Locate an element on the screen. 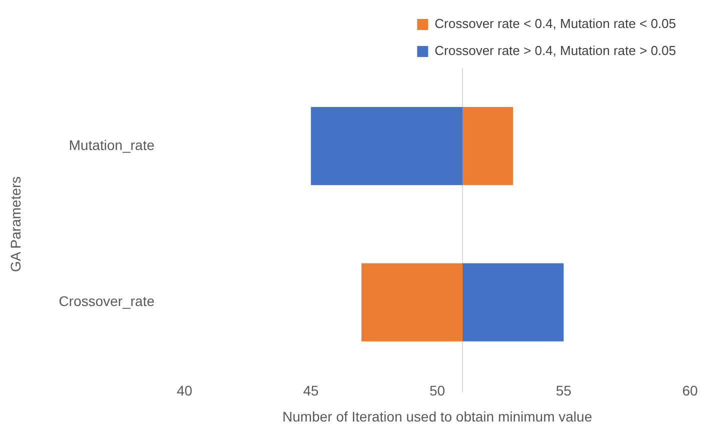 This screenshot has height=436, width=712. x-axis-title: Number of Iteration used to obtain minimum value is located at coordinates (437, 416).